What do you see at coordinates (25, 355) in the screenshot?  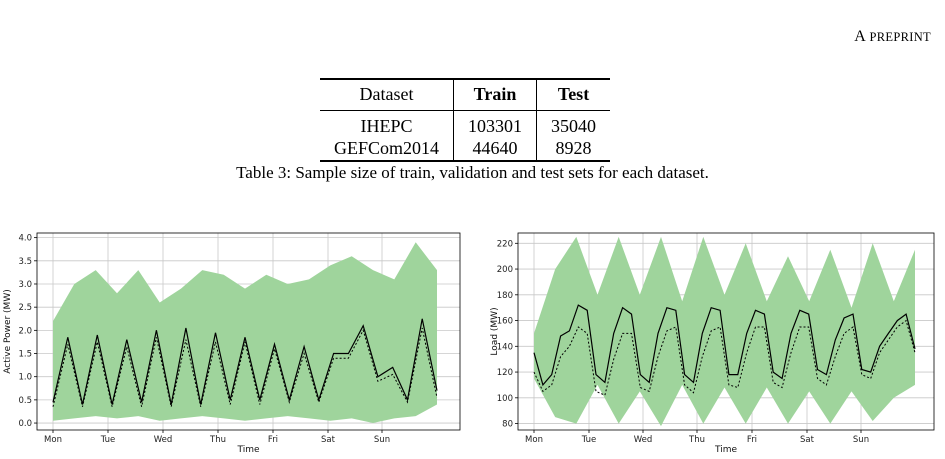 I see `y-tick-label: 1.5` at bounding box center [25, 355].